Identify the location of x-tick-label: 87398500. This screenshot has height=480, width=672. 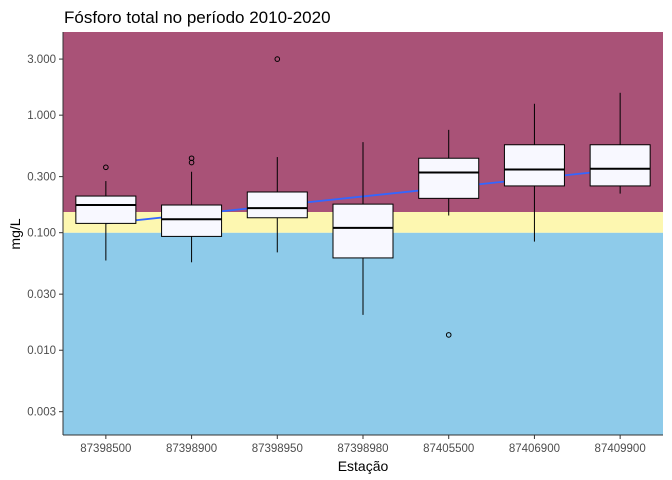
(105, 449).